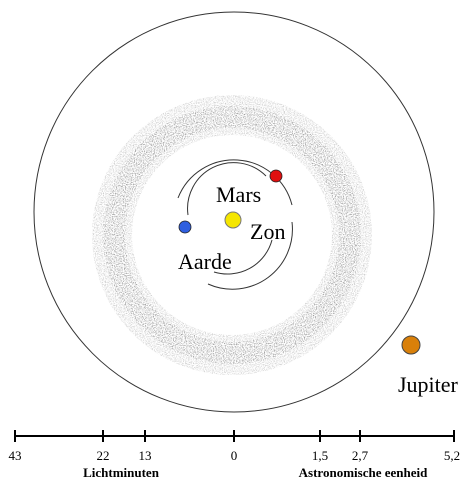  I want to click on scale-tick-label: 0, so click(234, 455).